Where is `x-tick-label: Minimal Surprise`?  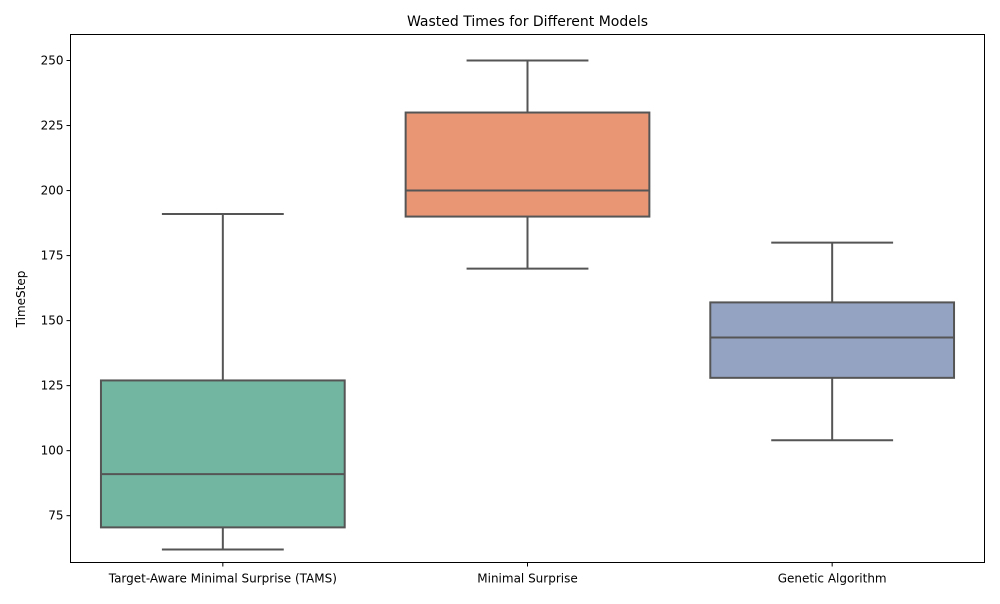 x-tick-label: Minimal Surprise is located at coordinates (527, 579).